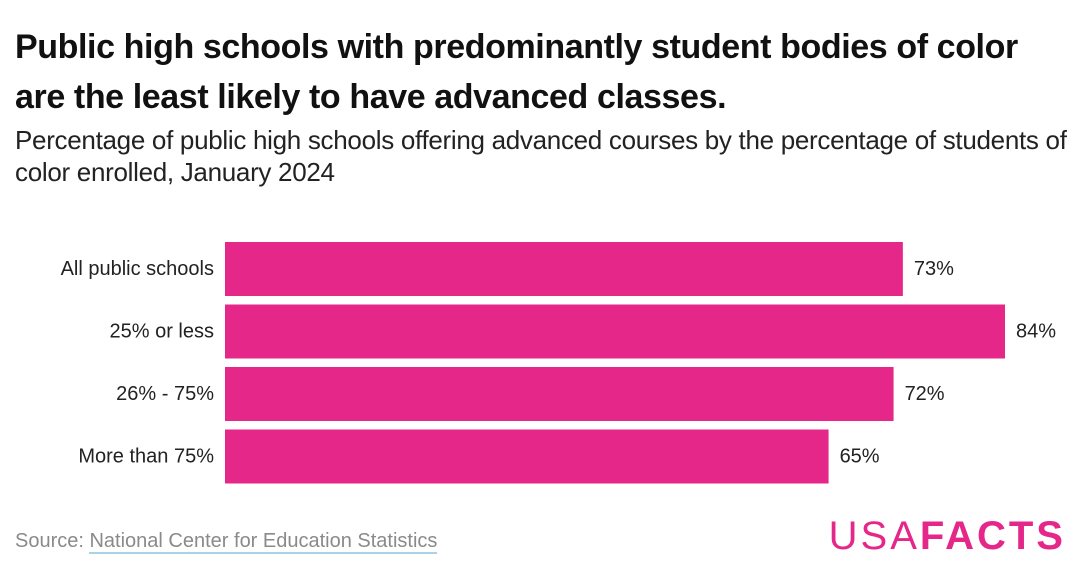  Describe the element at coordinates (992, 536) in the screenshot. I see `logo-facts-text: FACTS` at that location.